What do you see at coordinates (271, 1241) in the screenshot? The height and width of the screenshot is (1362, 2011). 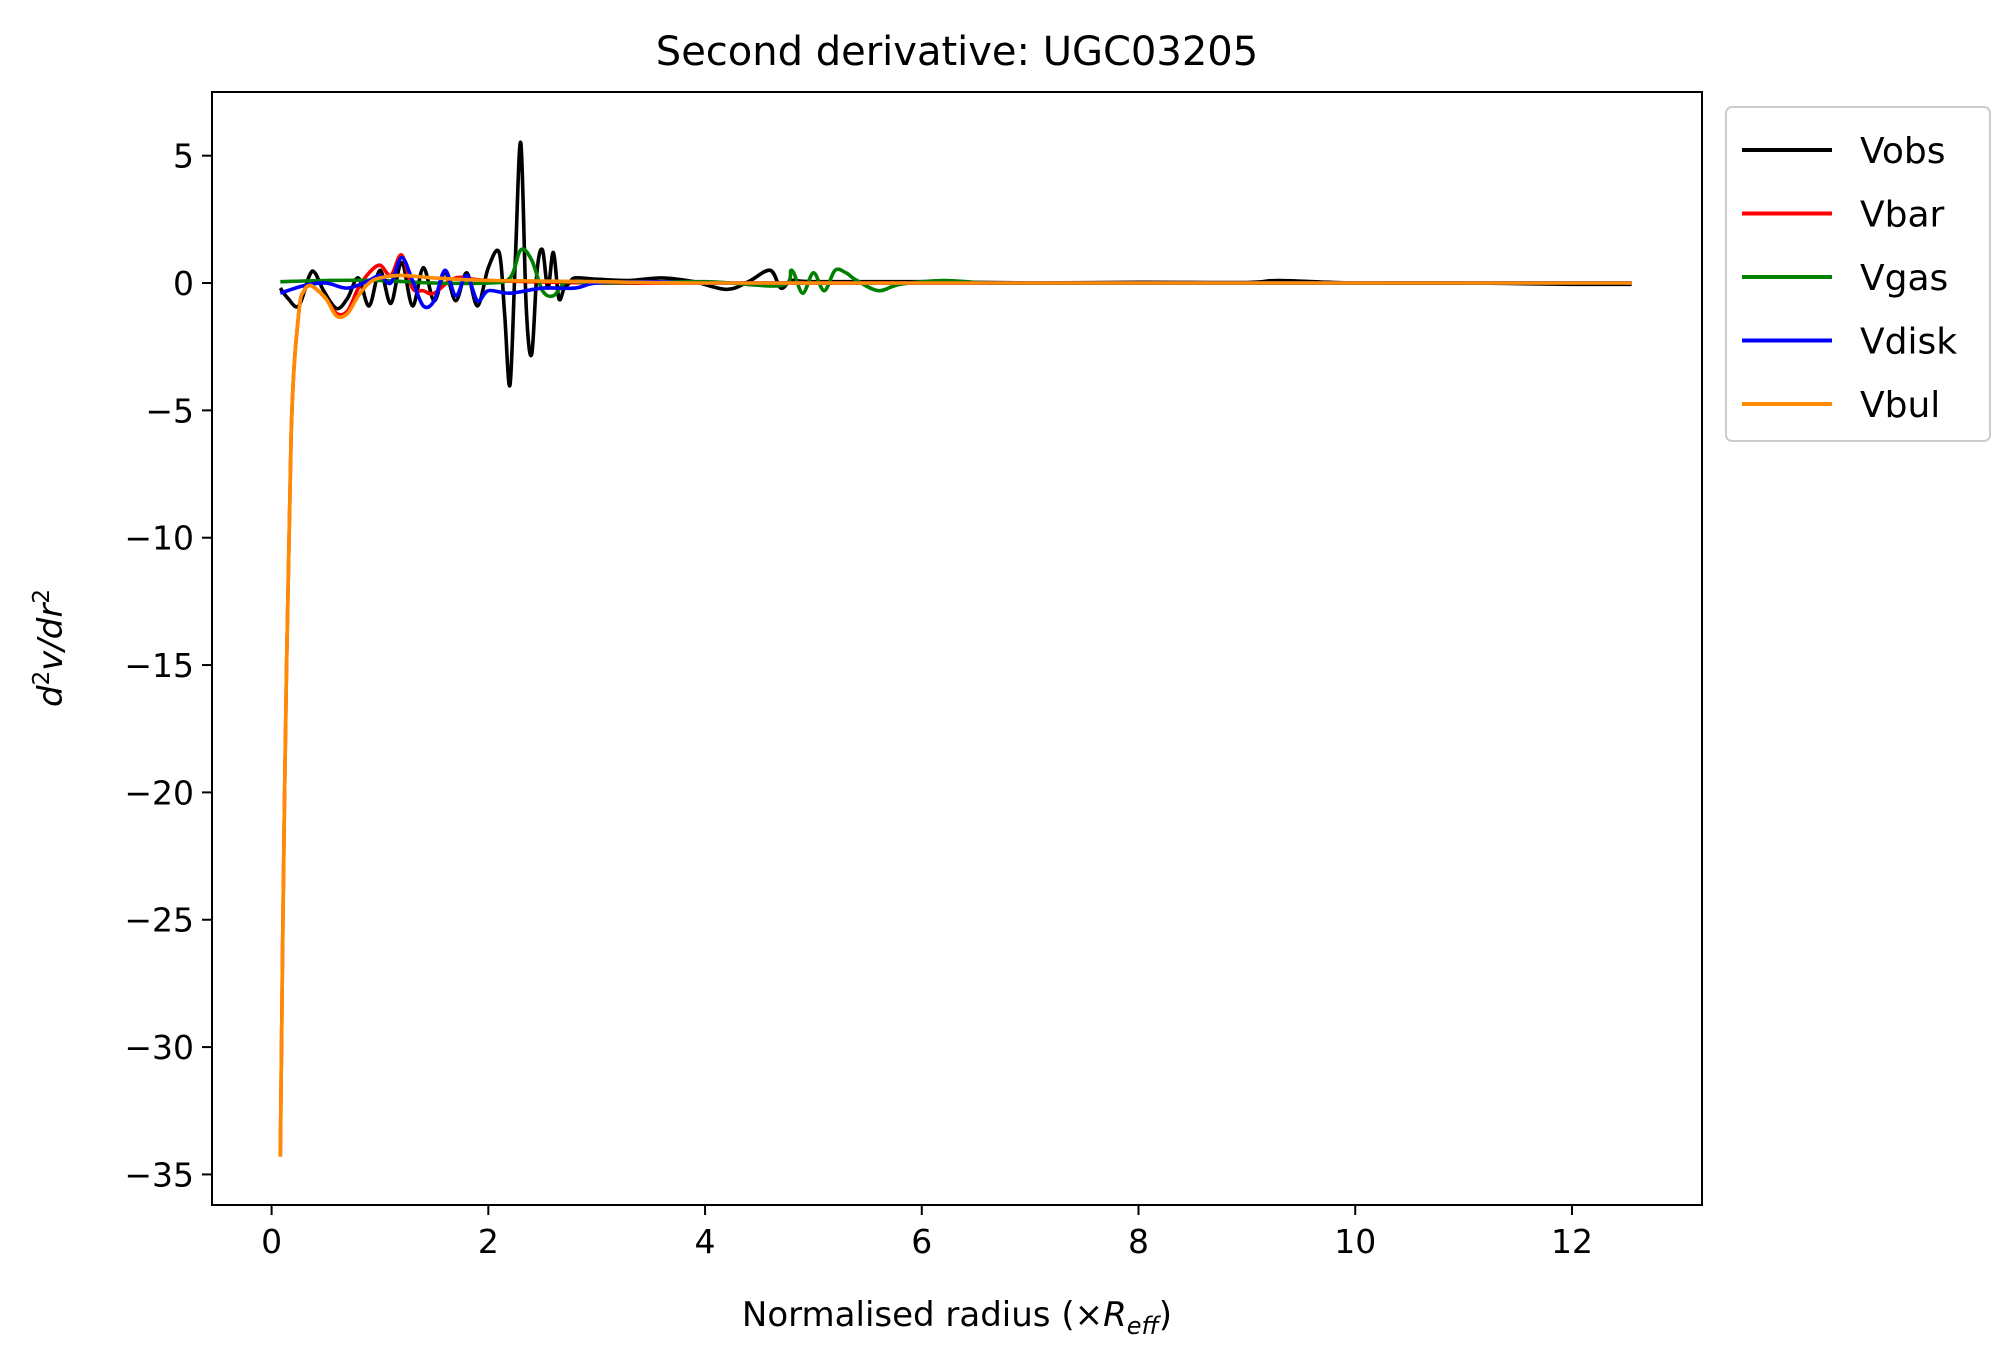 I see `x-tick-label: 0` at bounding box center [271, 1241].